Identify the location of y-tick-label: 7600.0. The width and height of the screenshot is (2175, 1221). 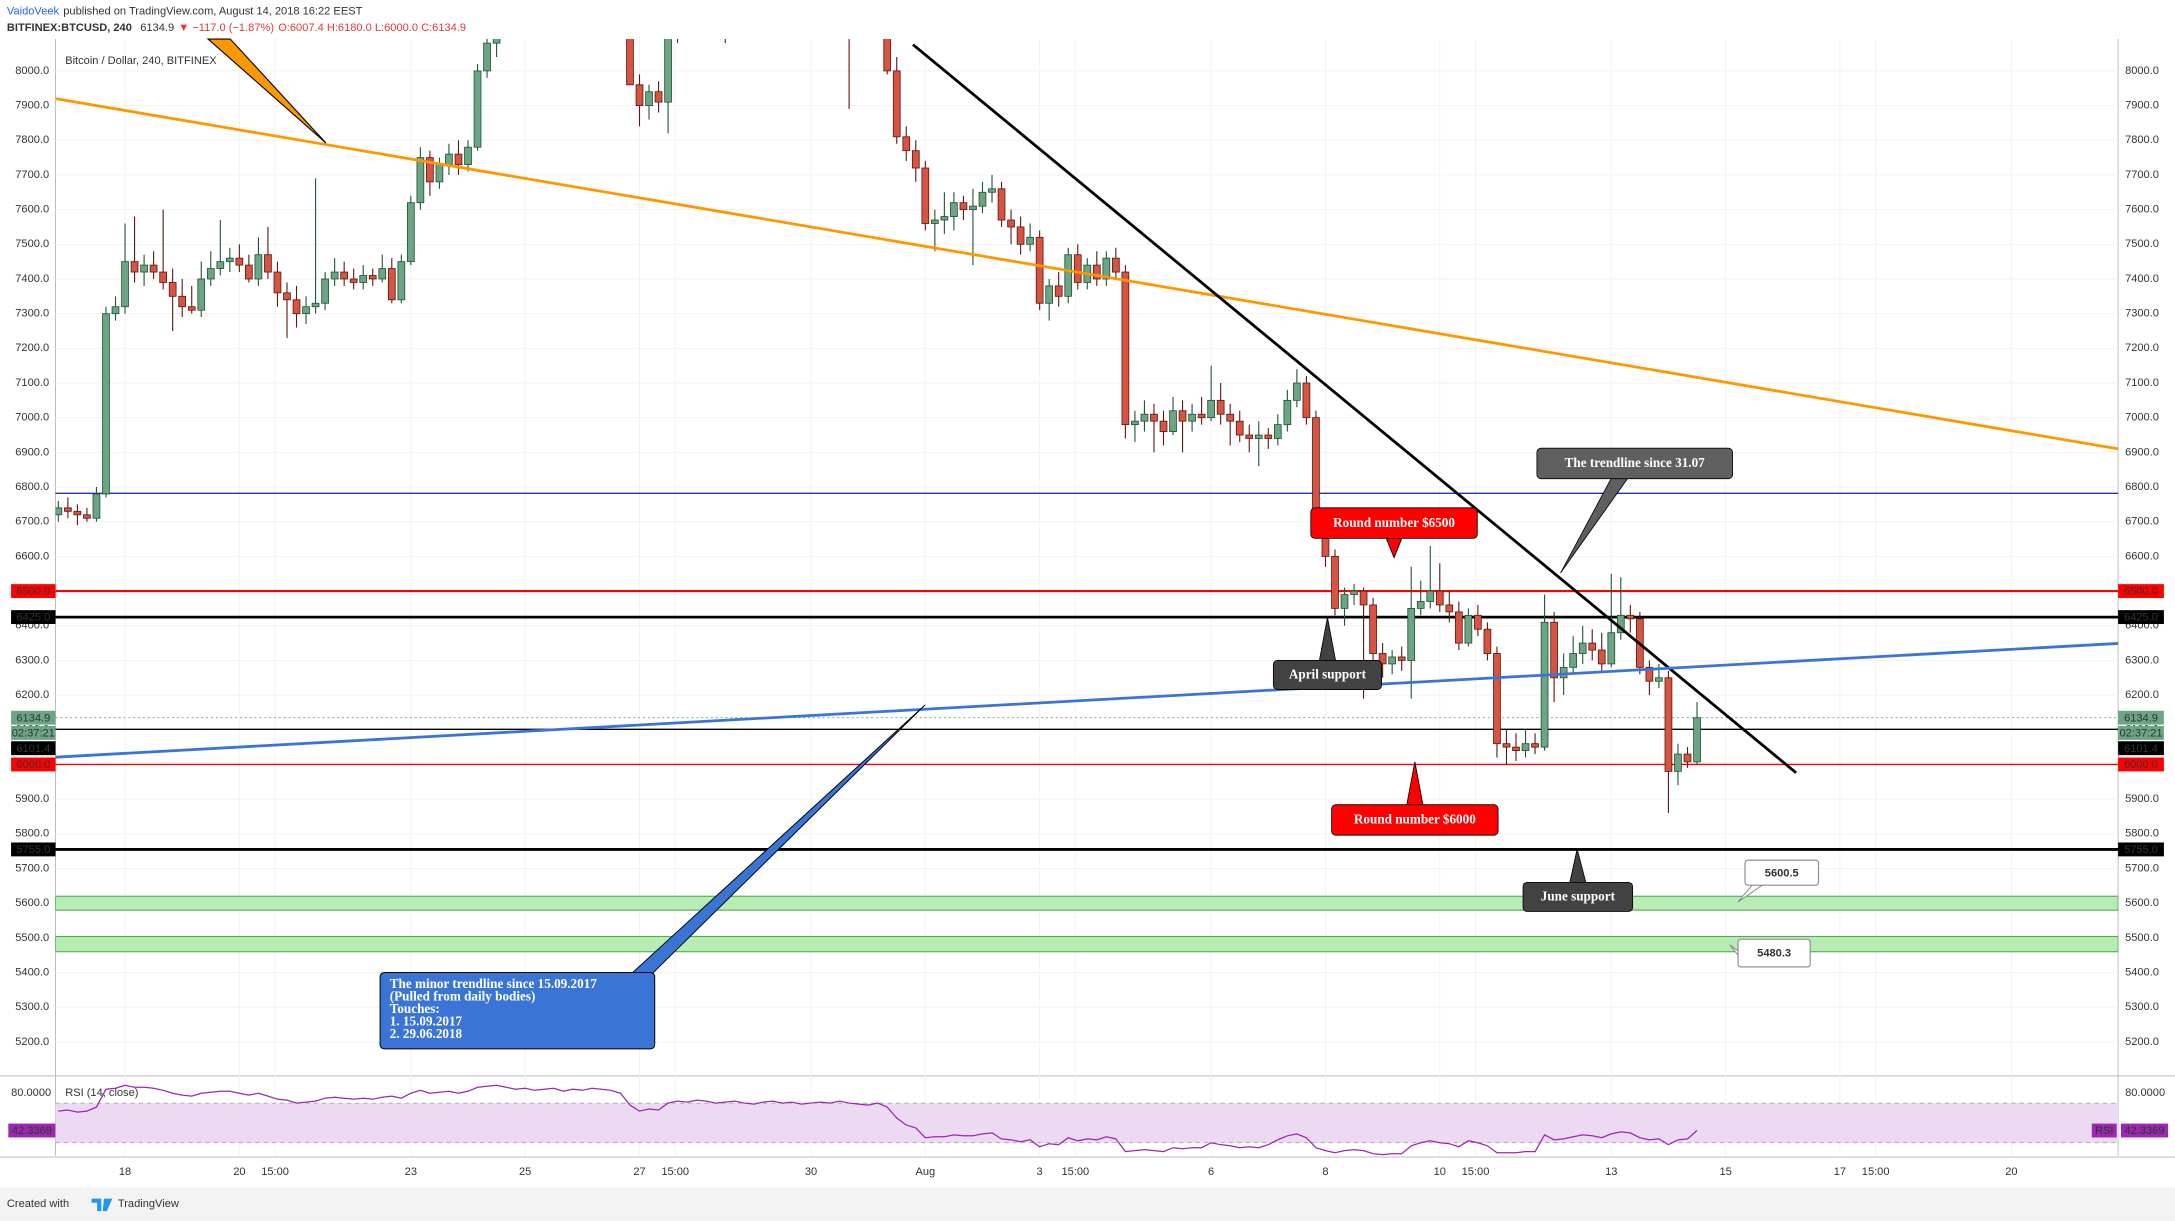
(32, 210).